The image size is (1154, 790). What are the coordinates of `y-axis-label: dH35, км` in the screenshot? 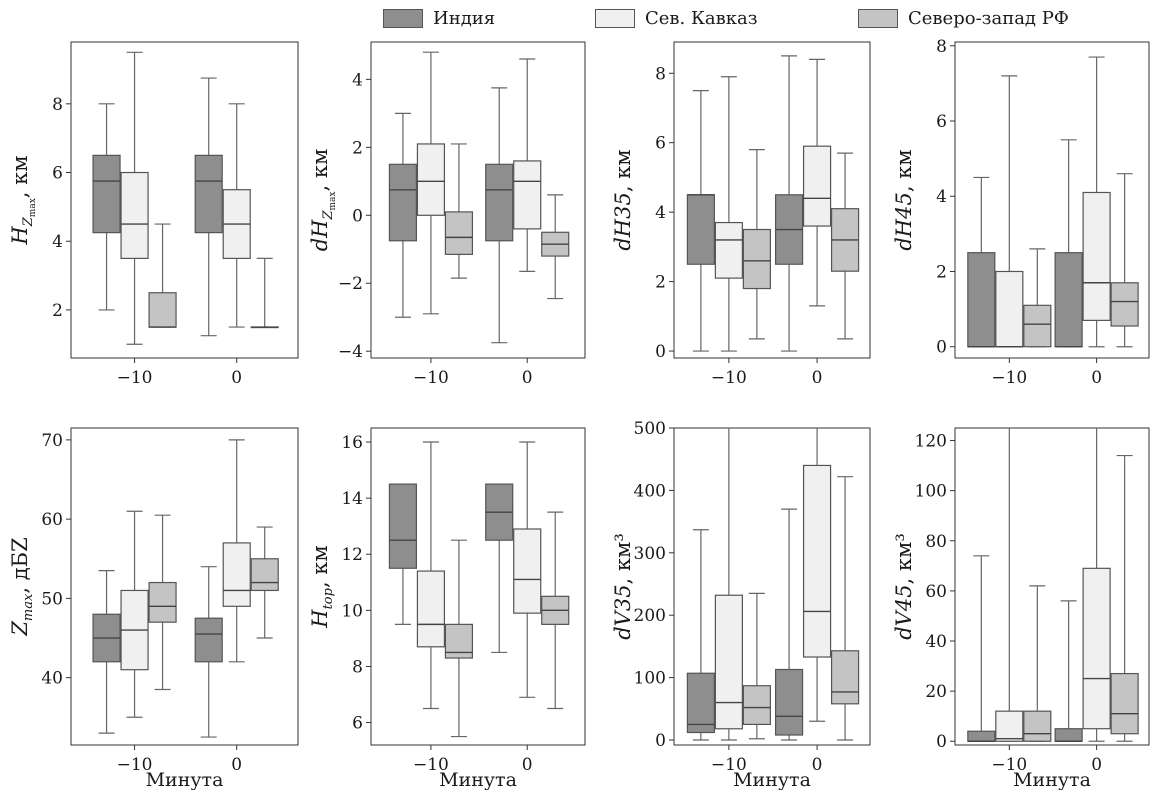 It's located at (623, 199).